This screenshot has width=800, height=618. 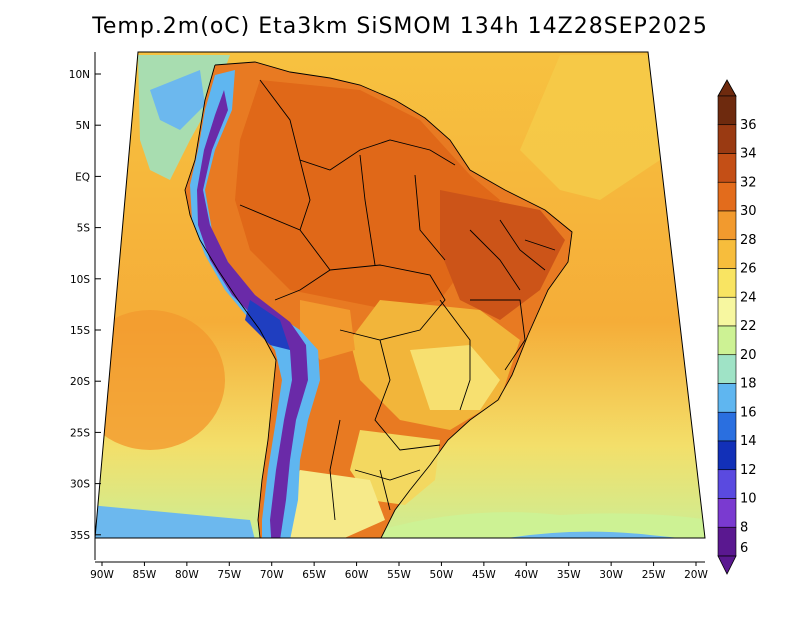 I want to click on colorbar-label: 12, so click(x=748, y=470).